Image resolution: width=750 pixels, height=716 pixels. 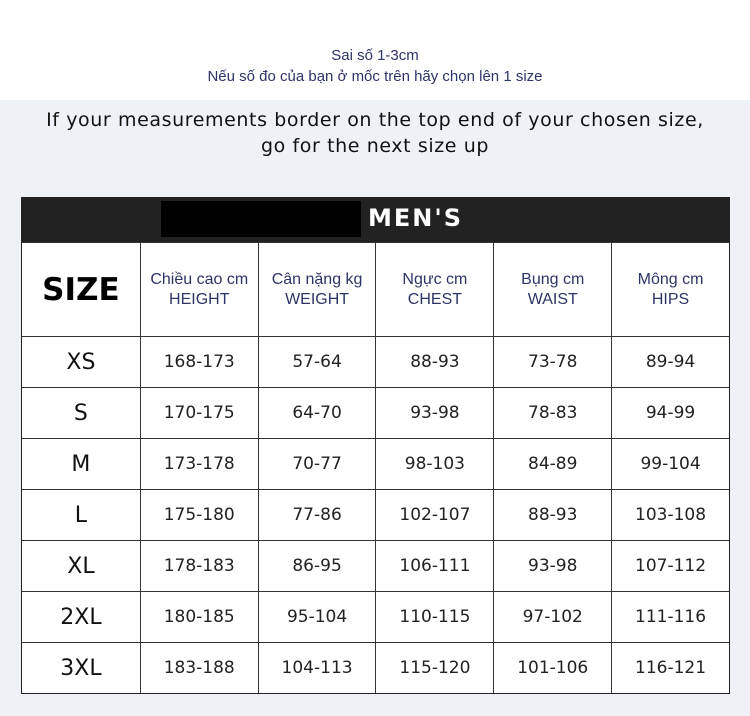 I want to click on column-header: Ngực cm CHEST, so click(x=434, y=289).